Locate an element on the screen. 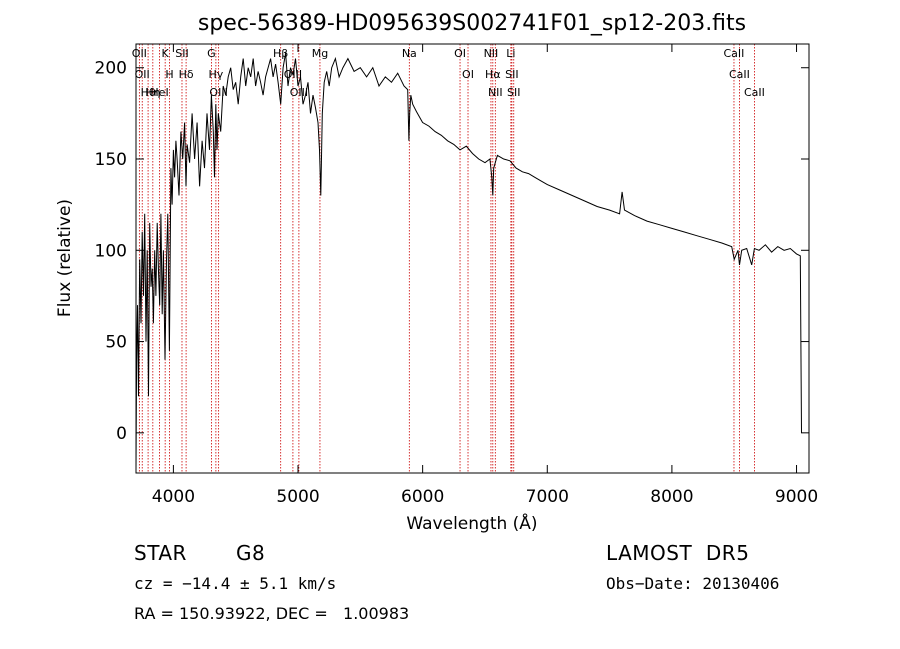 The width and height of the screenshot is (900, 649). object-class: STAR is located at coordinates (160, 553).